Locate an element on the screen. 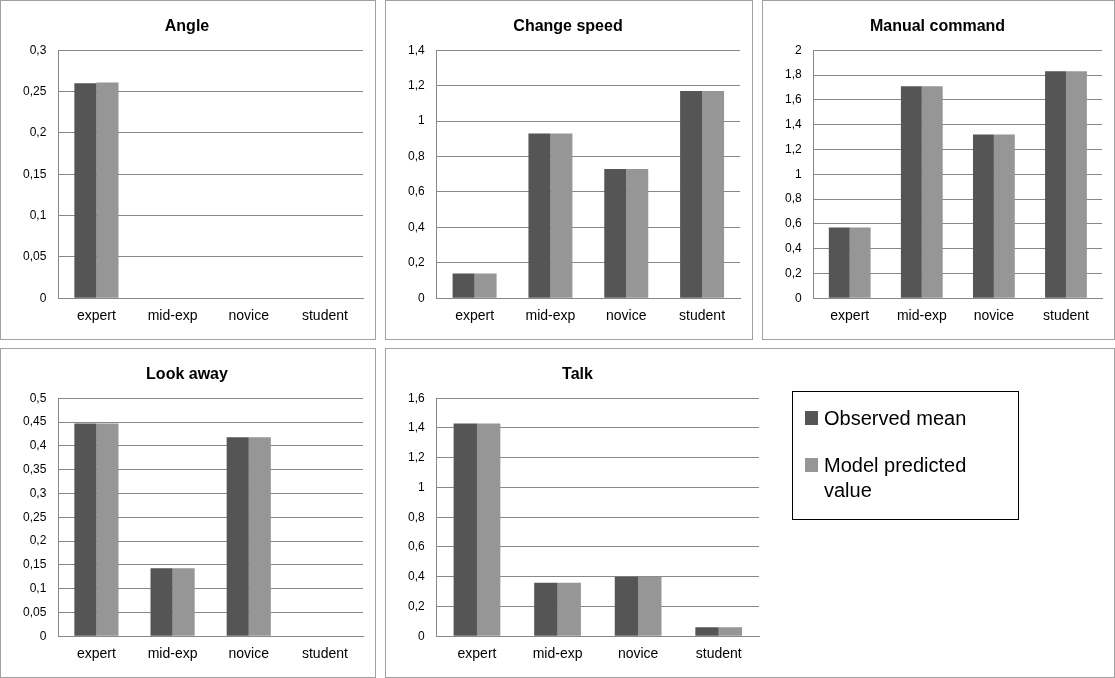  y-tick-label: 0,35 is located at coordinates (35, 468).